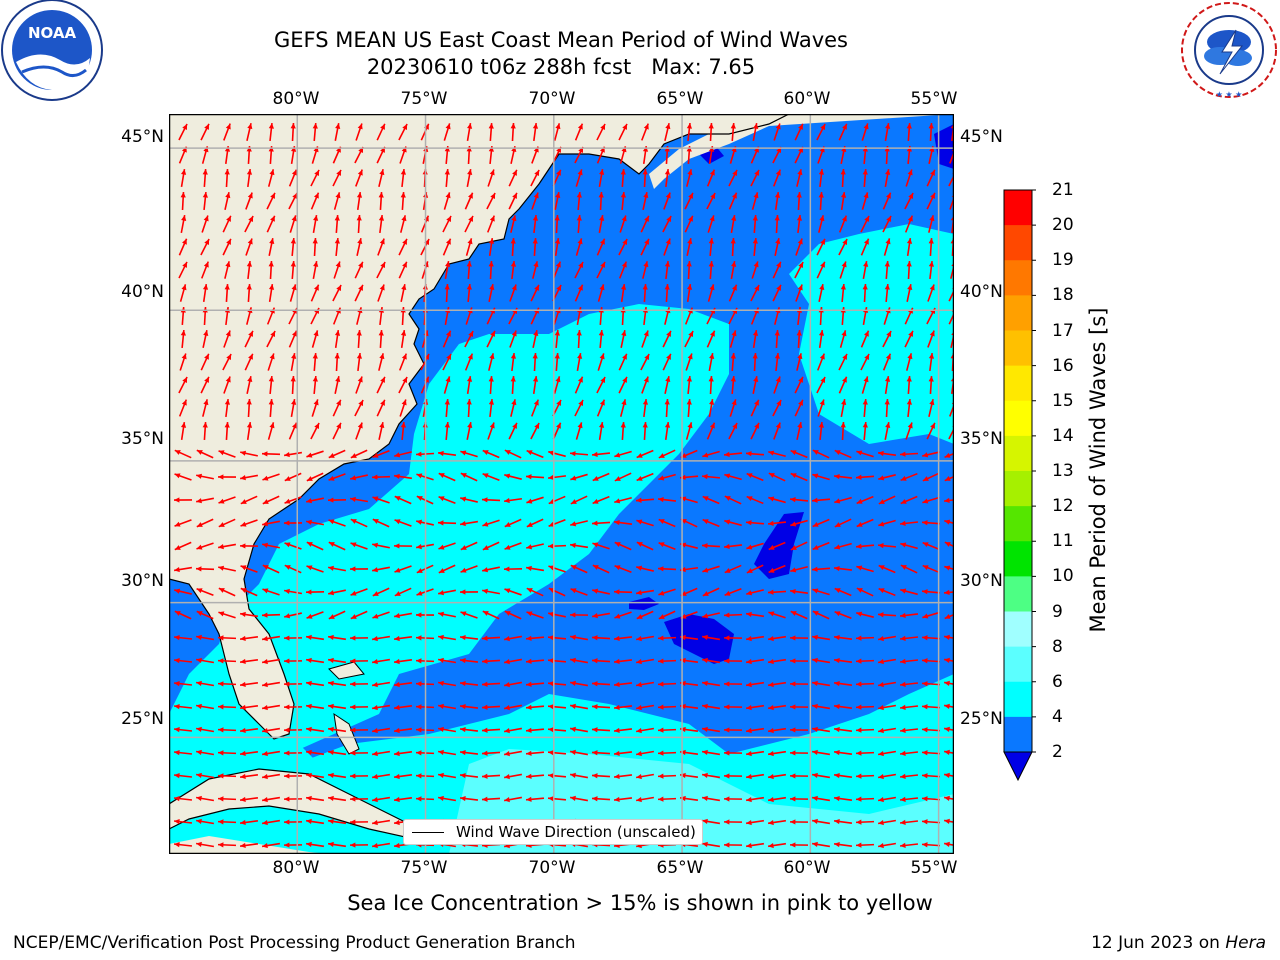 This screenshot has height=960, width=1280. What do you see at coordinates (1098, 470) in the screenshot?
I see `colorbar-label: Mean Period of Wind Waves [s]` at bounding box center [1098, 470].